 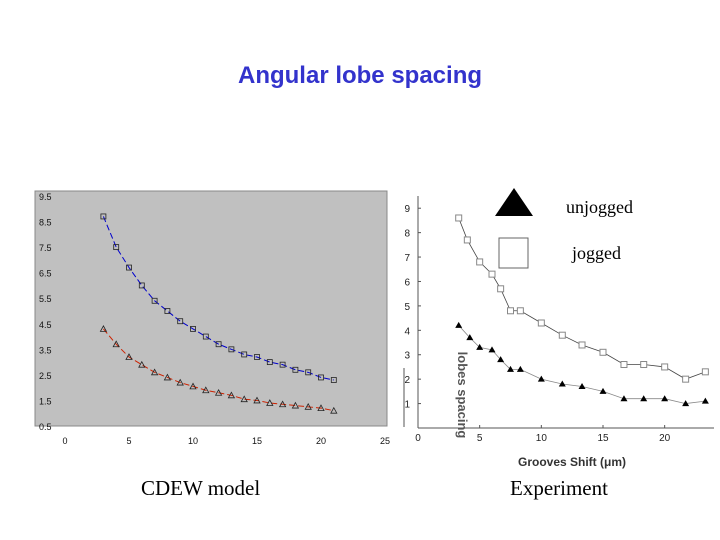 I want to click on x-tick-labels: 0 5 10 15 20, so click(x=543, y=434).